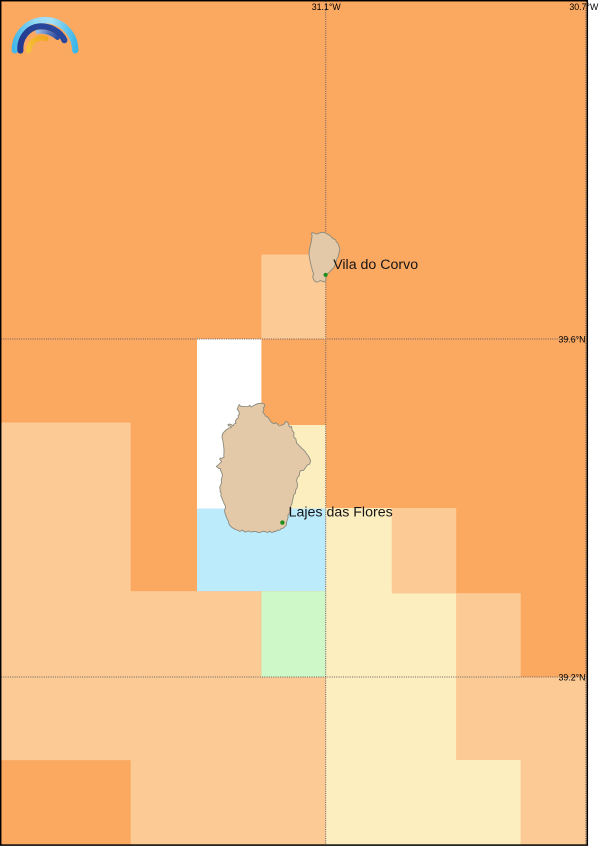 This screenshot has width=600, height=846. I want to click on svg-text: 30.7°W, so click(584, 7).